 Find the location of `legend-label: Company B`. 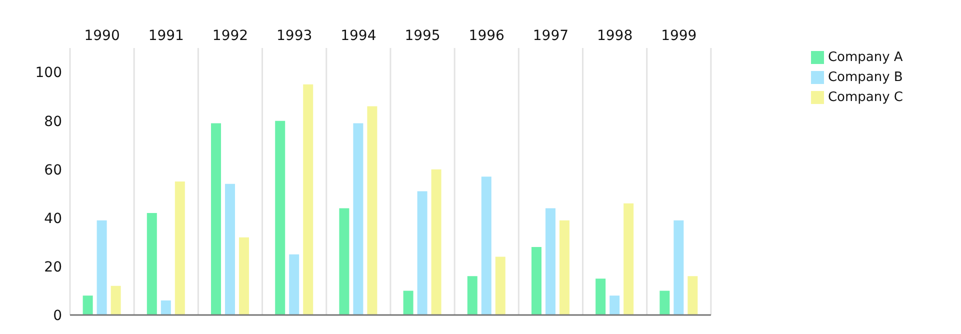

legend-label: Company B is located at coordinates (865, 77).